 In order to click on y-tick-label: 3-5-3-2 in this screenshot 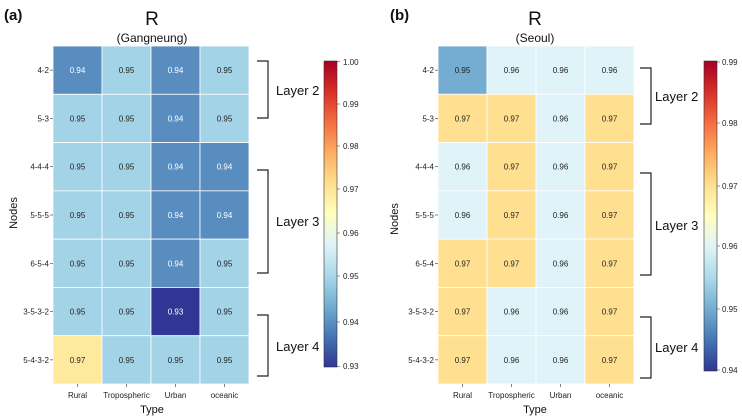, I will do `click(36, 312)`.